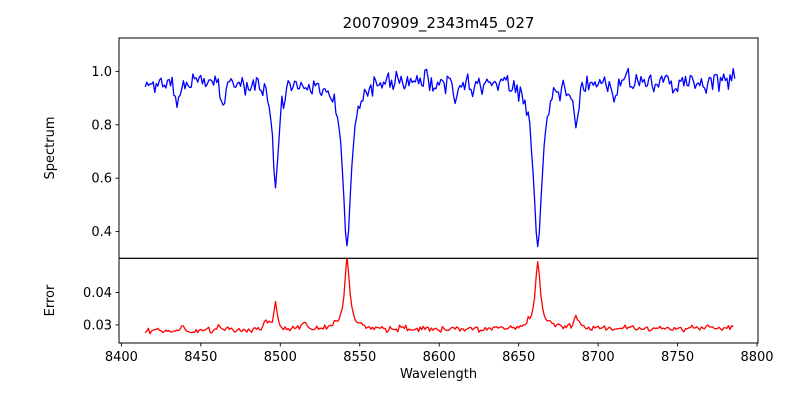 The image size is (800, 400). I want to click on x-tick-label: 8700, so click(598, 357).